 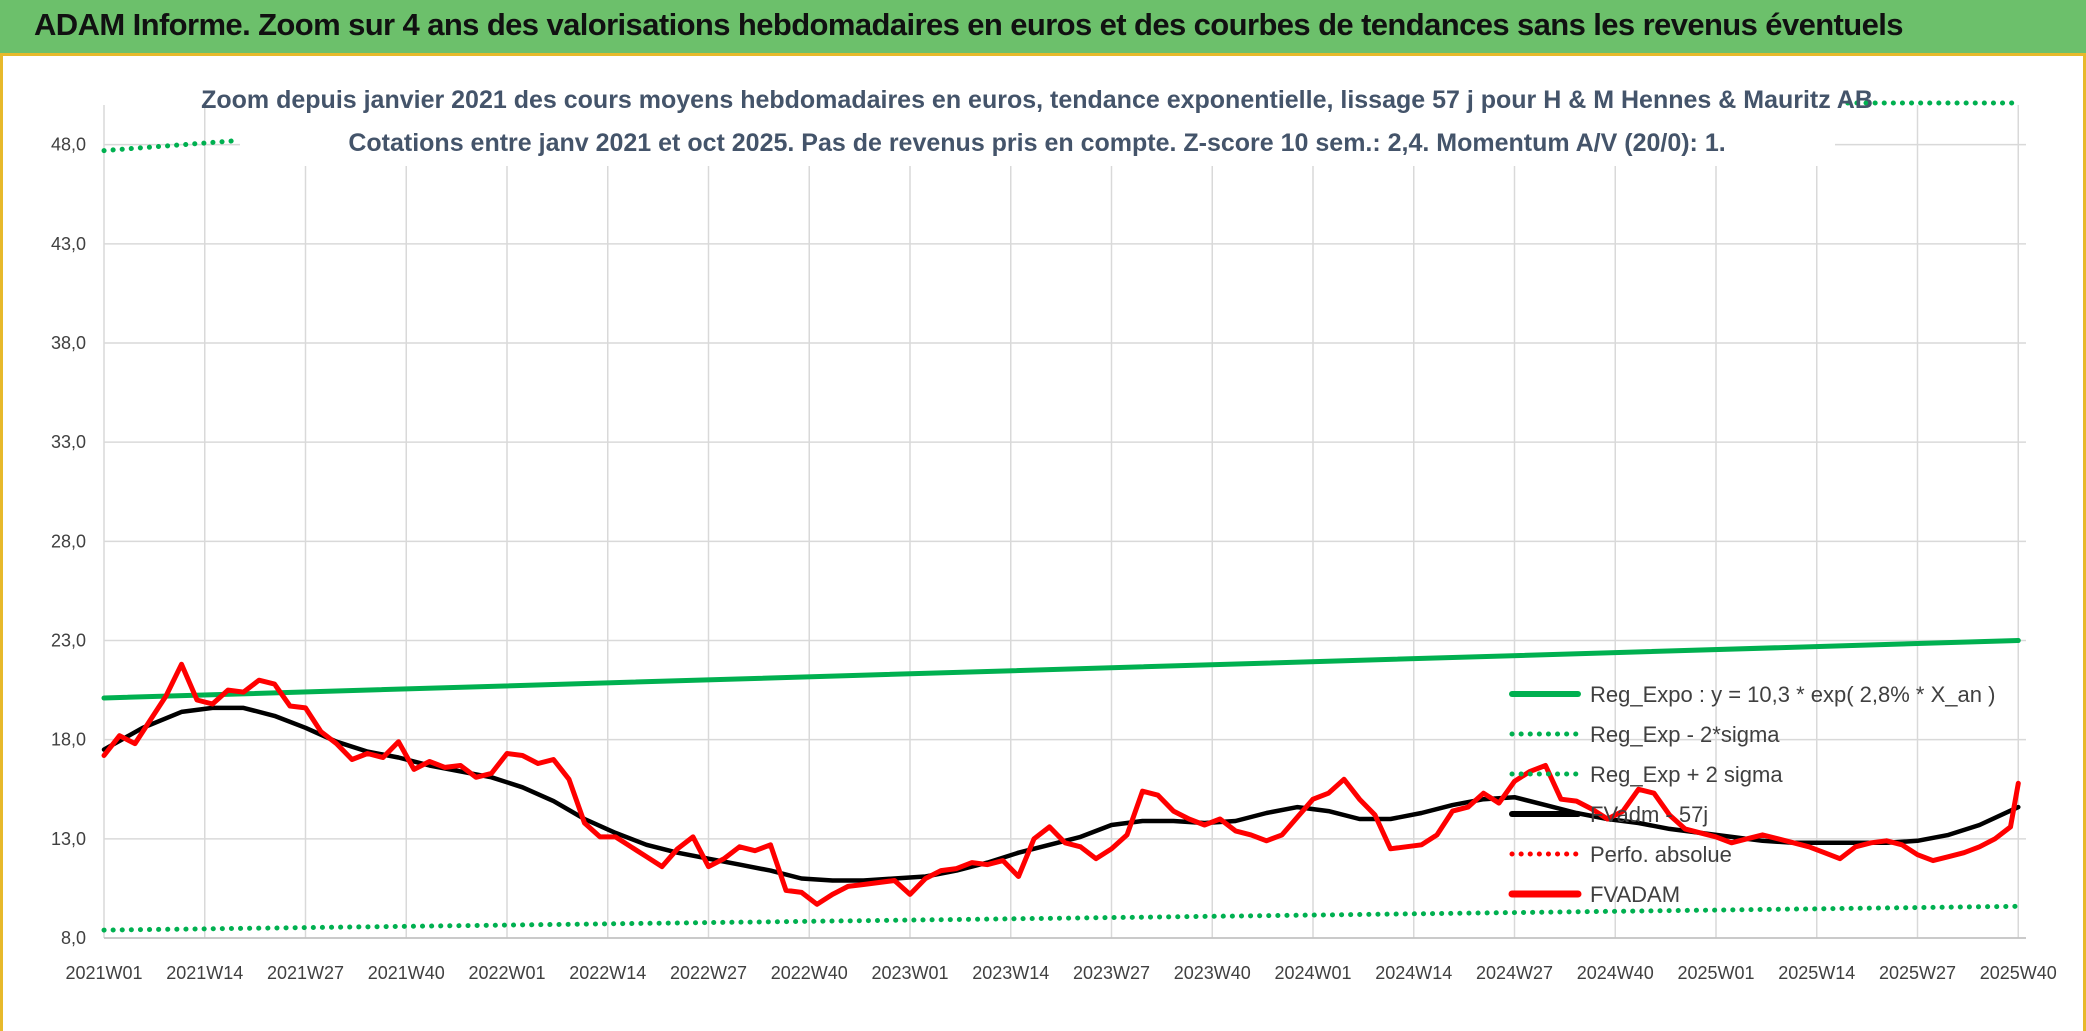 I want to click on legend-label: Reg_Exp + 2 sigma, so click(x=1686, y=774).